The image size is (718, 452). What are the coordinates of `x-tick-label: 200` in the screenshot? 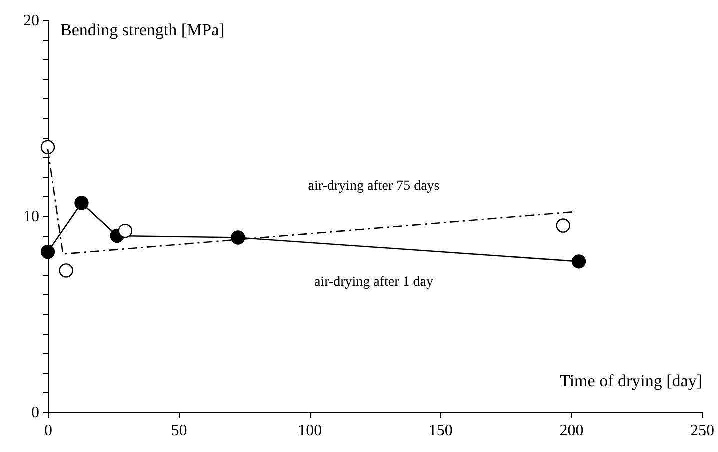 It's located at (572, 431).